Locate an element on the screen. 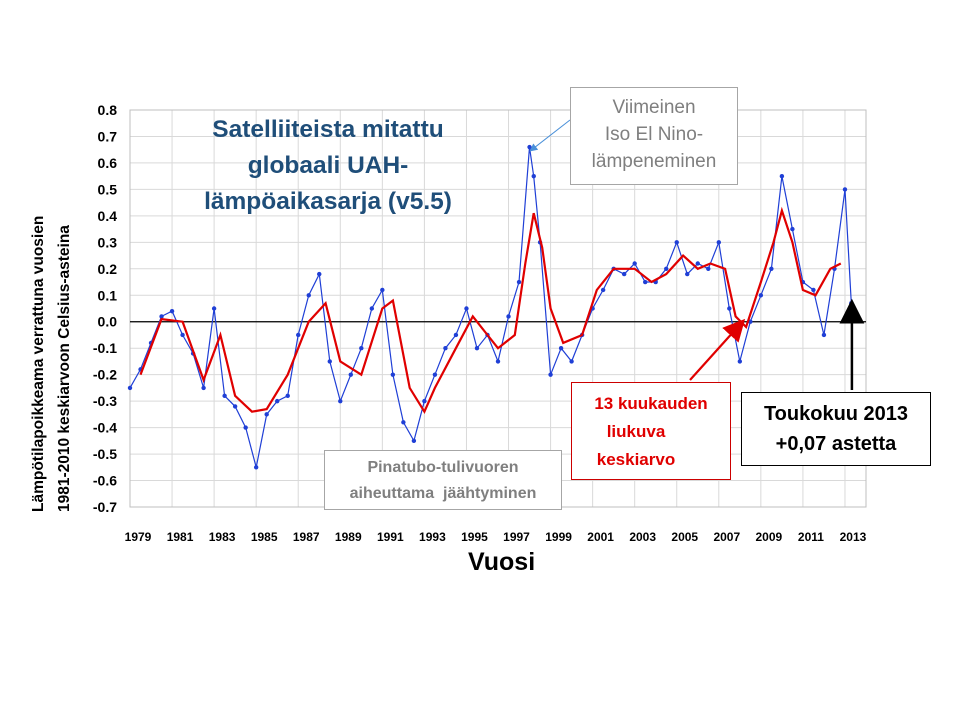  y-tick-label: -0.2 is located at coordinates (105, 375).